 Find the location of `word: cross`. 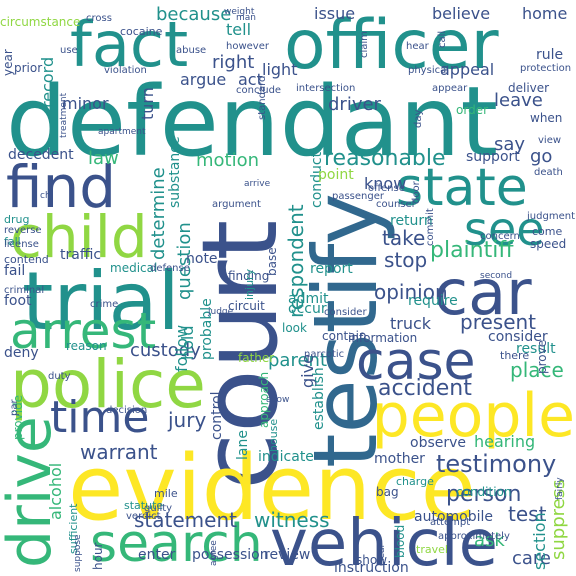

word: cross is located at coordinates (99, 18).